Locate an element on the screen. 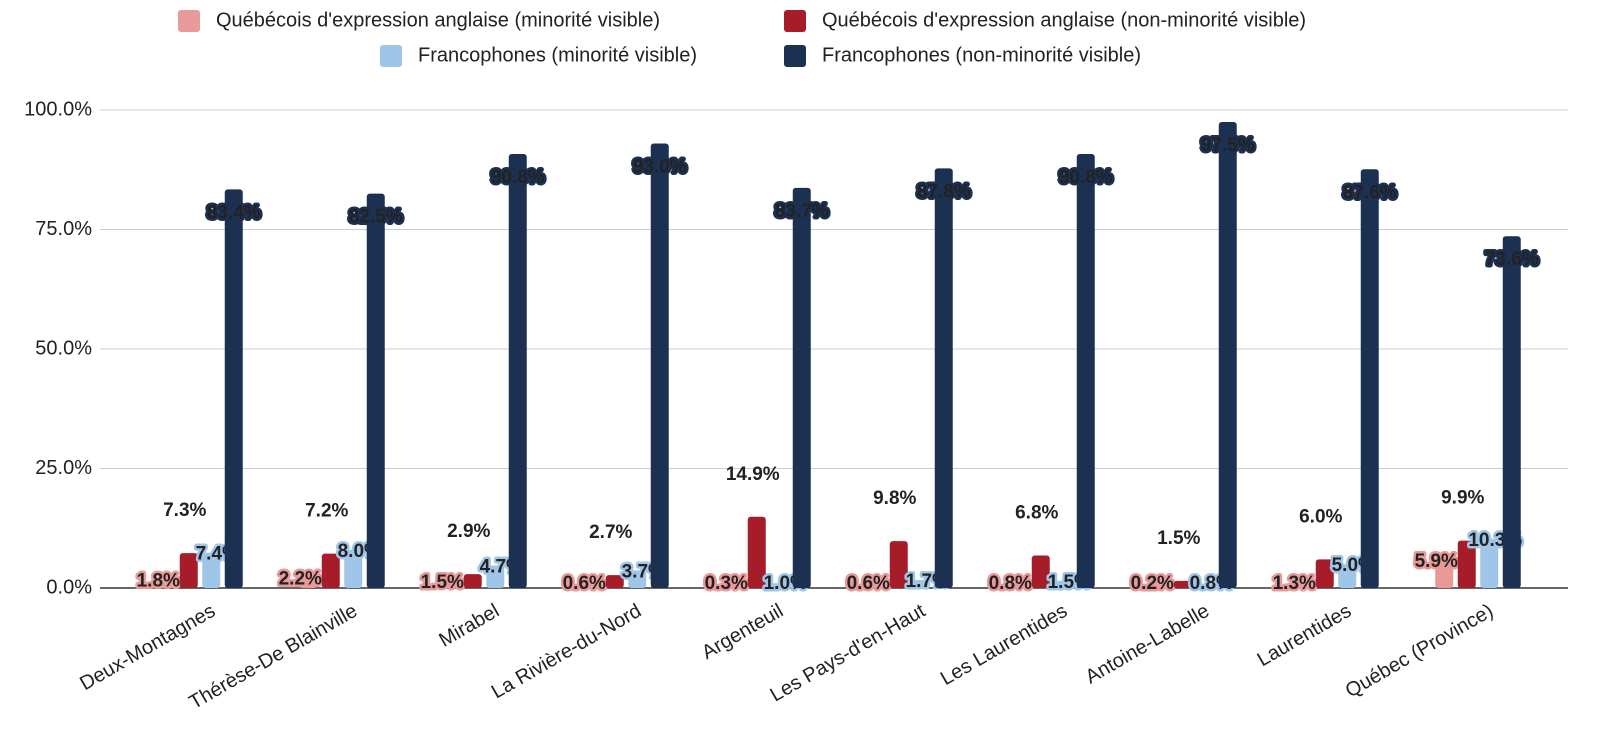  value-label: 5.9% is located at coordinates (1436, 561).